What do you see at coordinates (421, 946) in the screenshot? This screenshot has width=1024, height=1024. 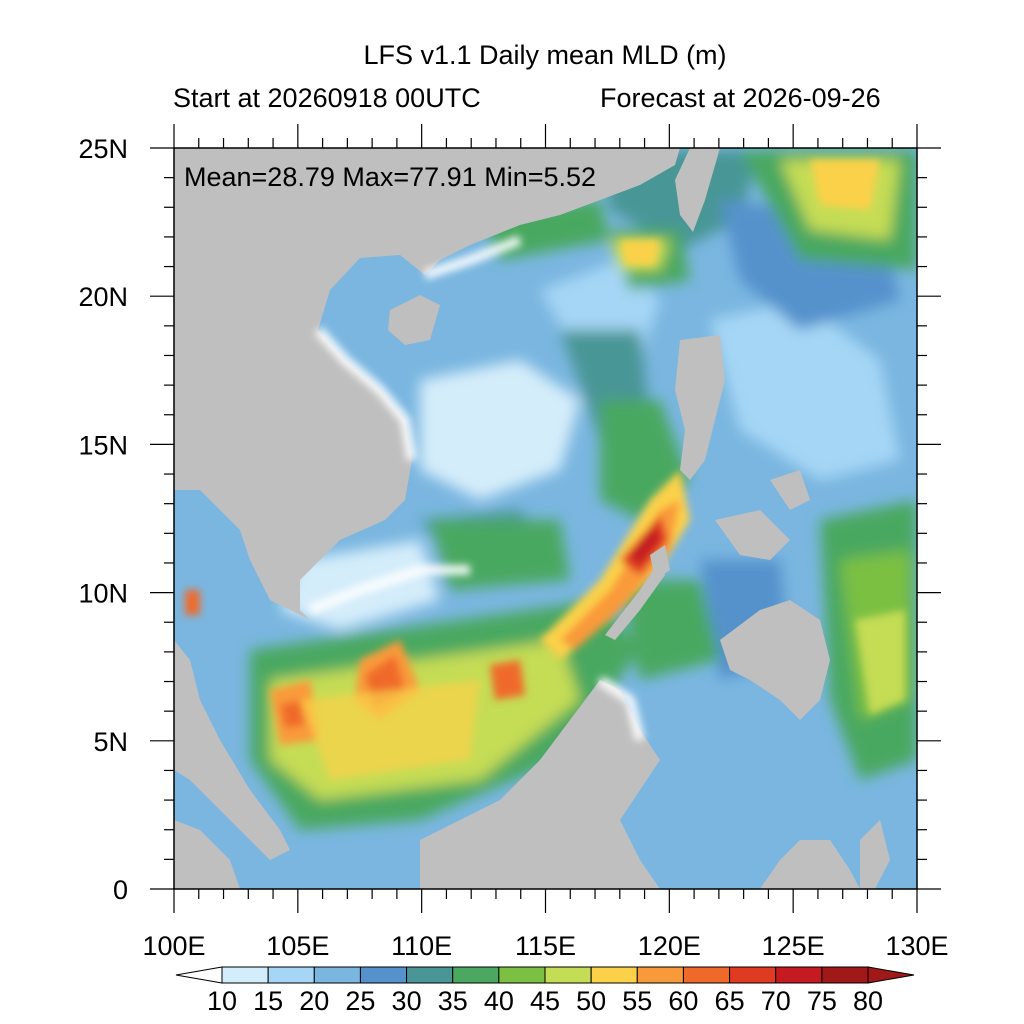 I see `x-tick-label: 110E` at bounding box center [421, 946].